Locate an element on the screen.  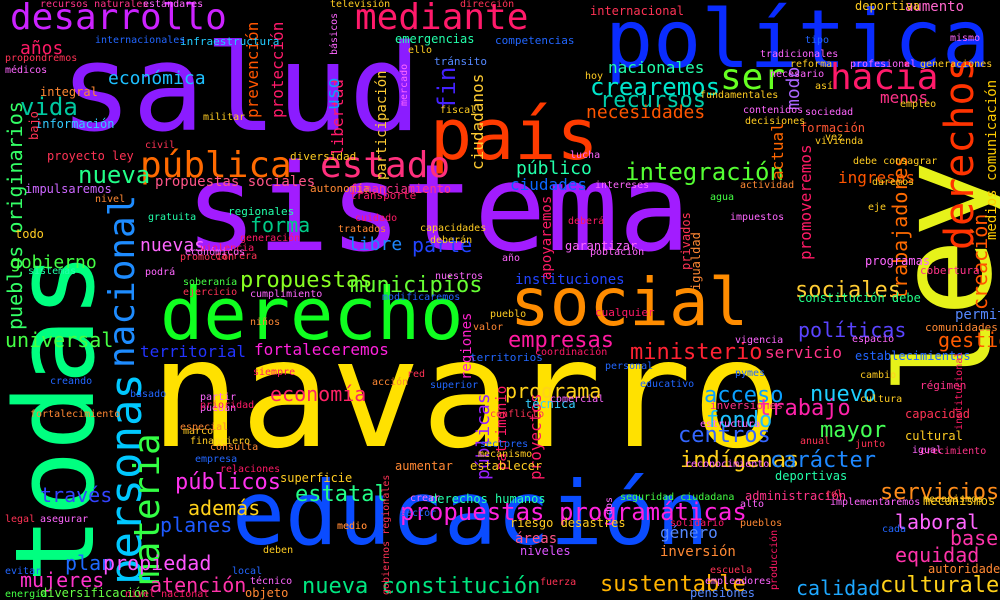
cloud-word: cuidado is located at coordinates (376, 218).